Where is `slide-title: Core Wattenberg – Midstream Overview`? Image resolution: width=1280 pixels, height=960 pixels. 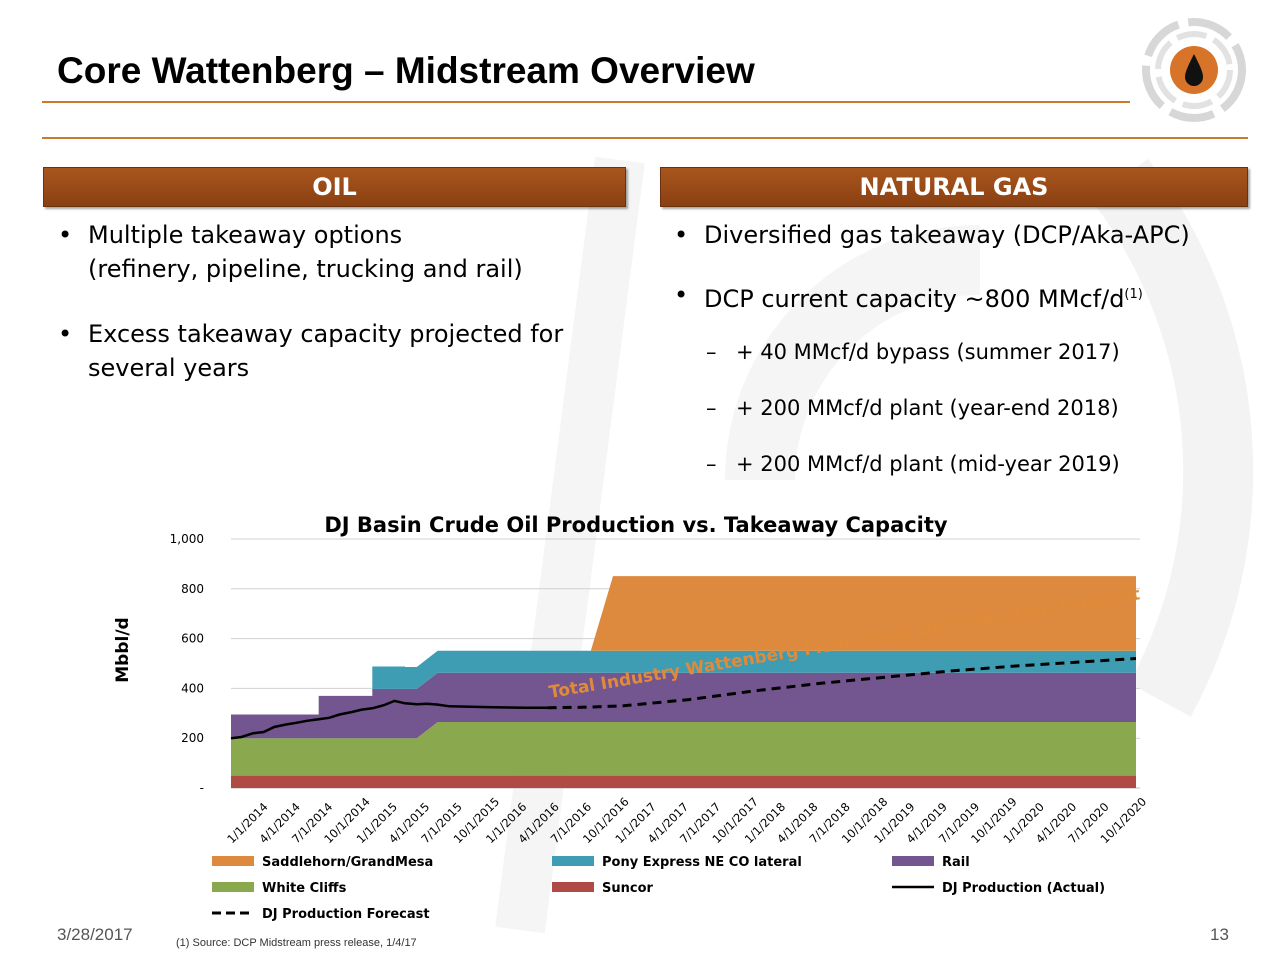
slide-title: Core Wattenberg – Midstream Overview is located at coordinates (406, 70).